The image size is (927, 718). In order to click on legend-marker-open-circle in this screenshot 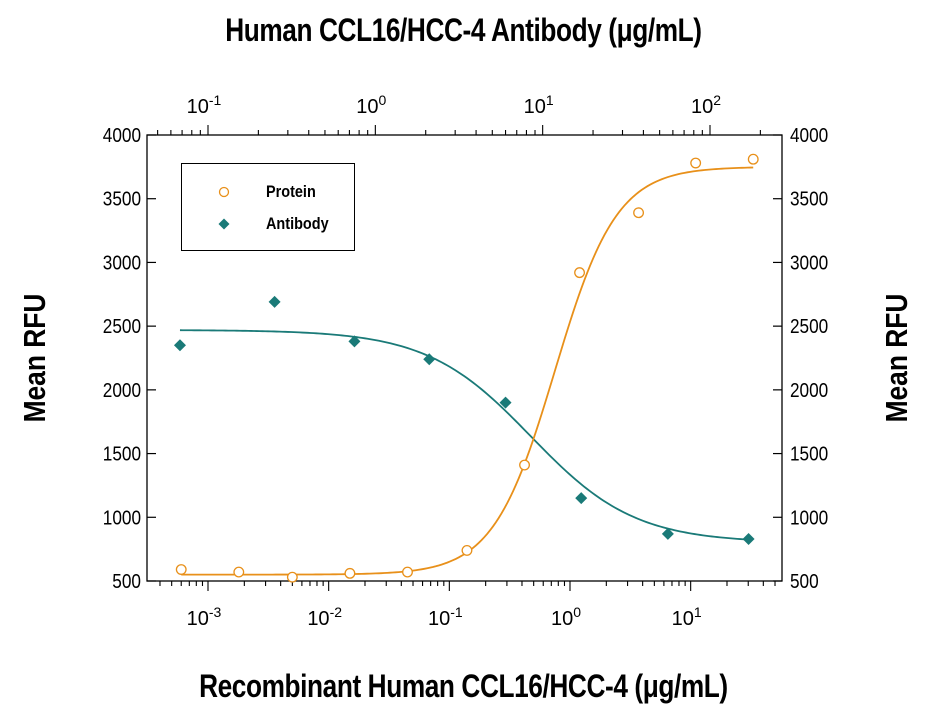, I will do `click(224, 192)`.